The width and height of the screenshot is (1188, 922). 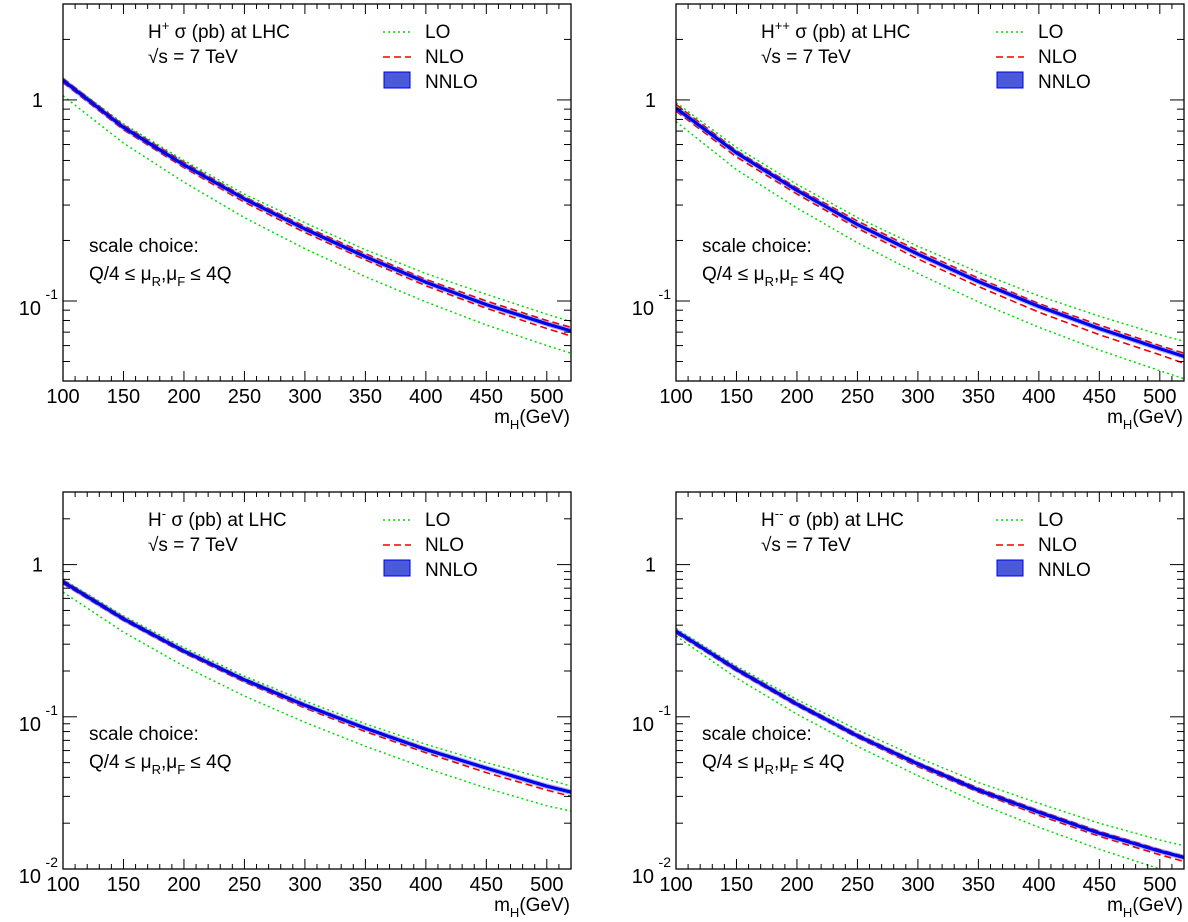 What do you see at coordinates (835, 30) in the screenshot?
I see `plot-title: H++ σ (pb) at LHC` at bounding box center [835, 30].